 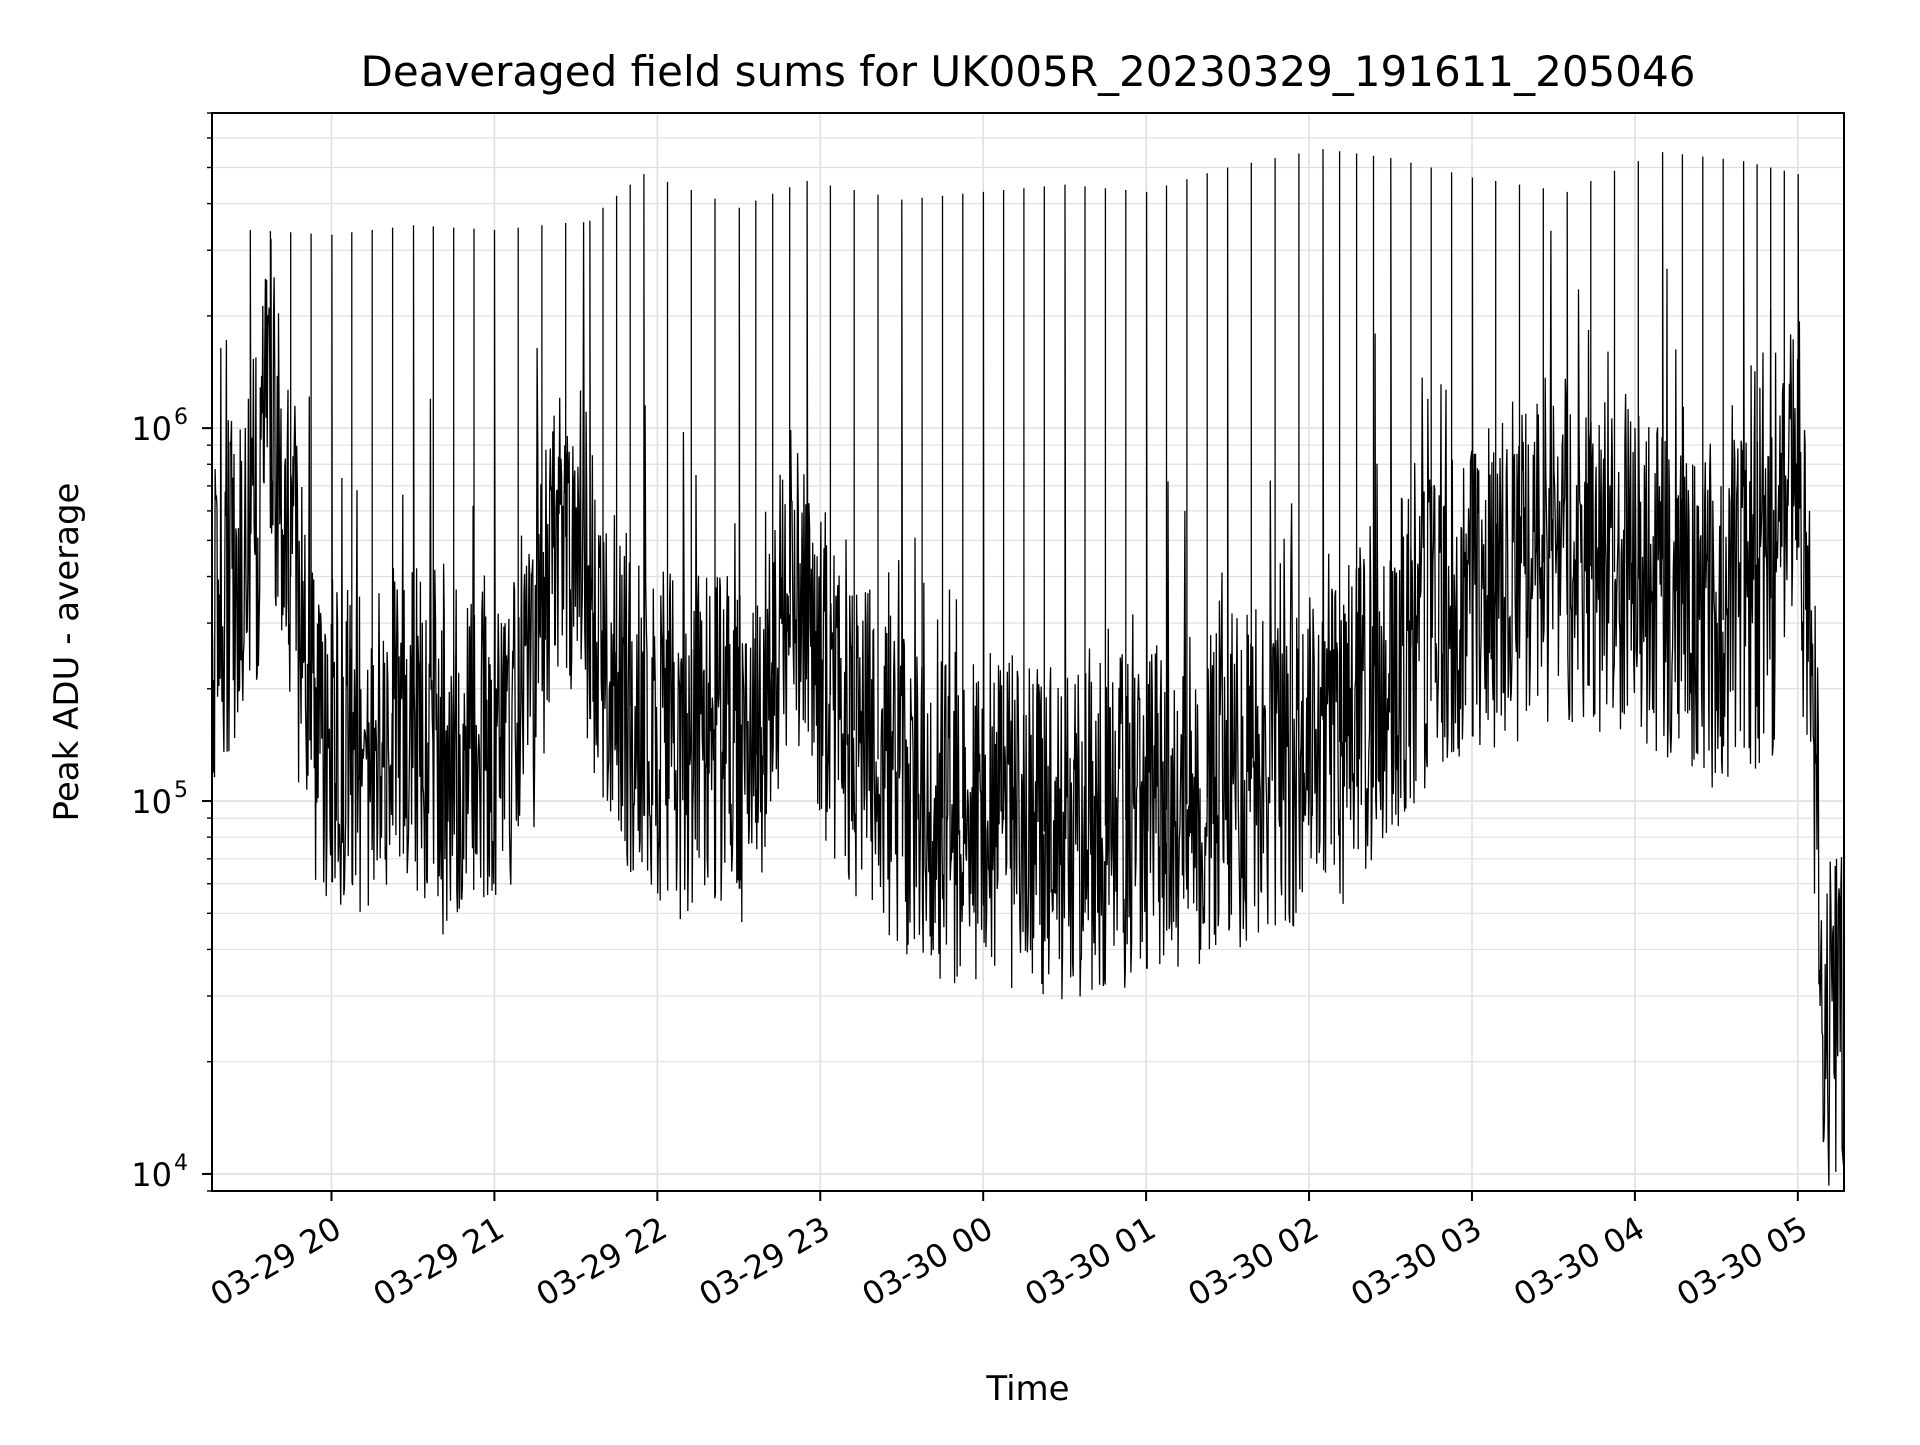 What do you see at coordinates (181, 1163) in the screenshot?
I see `y-tick-exponent: 4` at bounding box center [181, 1163].